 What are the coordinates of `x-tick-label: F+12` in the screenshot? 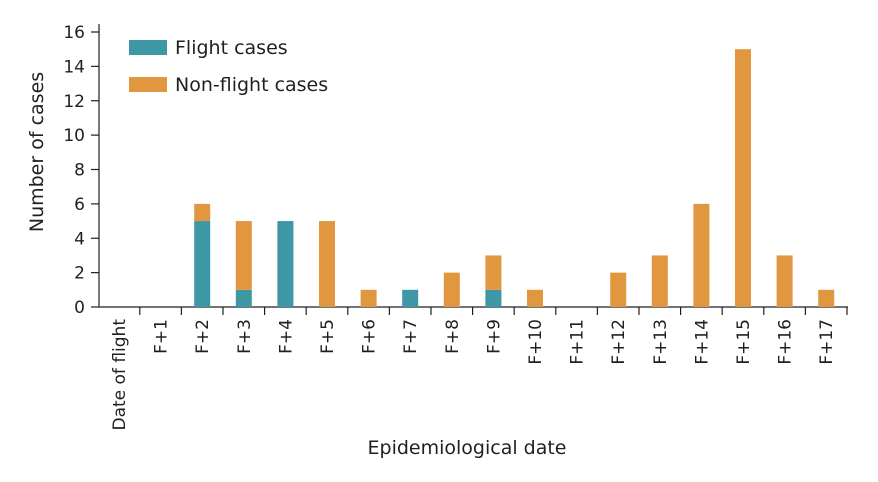 It's located at (619, 342).